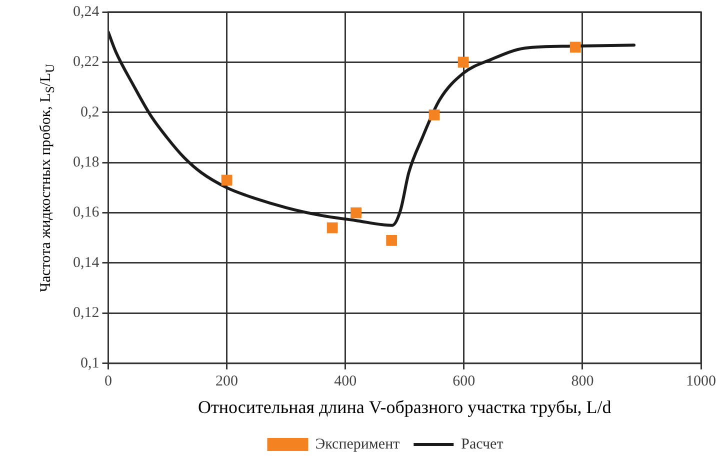  What do you see at coordinates (86, 12) in the screenshot?
I see `y-tick-label: 0,24` at bounding box center [86, 12].